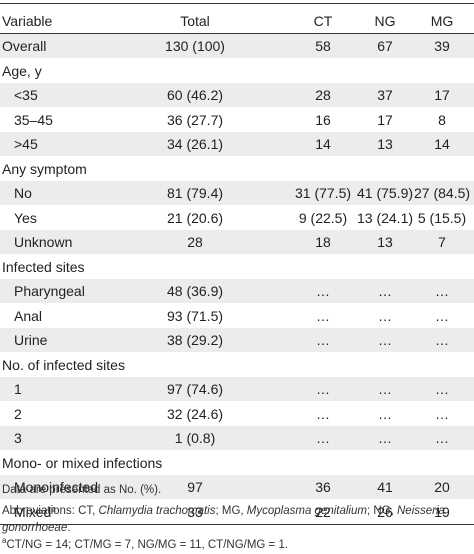 This screenshot has width=474, height=554. I want to click on cell-value: 60 (46.2), so click(195, 95).